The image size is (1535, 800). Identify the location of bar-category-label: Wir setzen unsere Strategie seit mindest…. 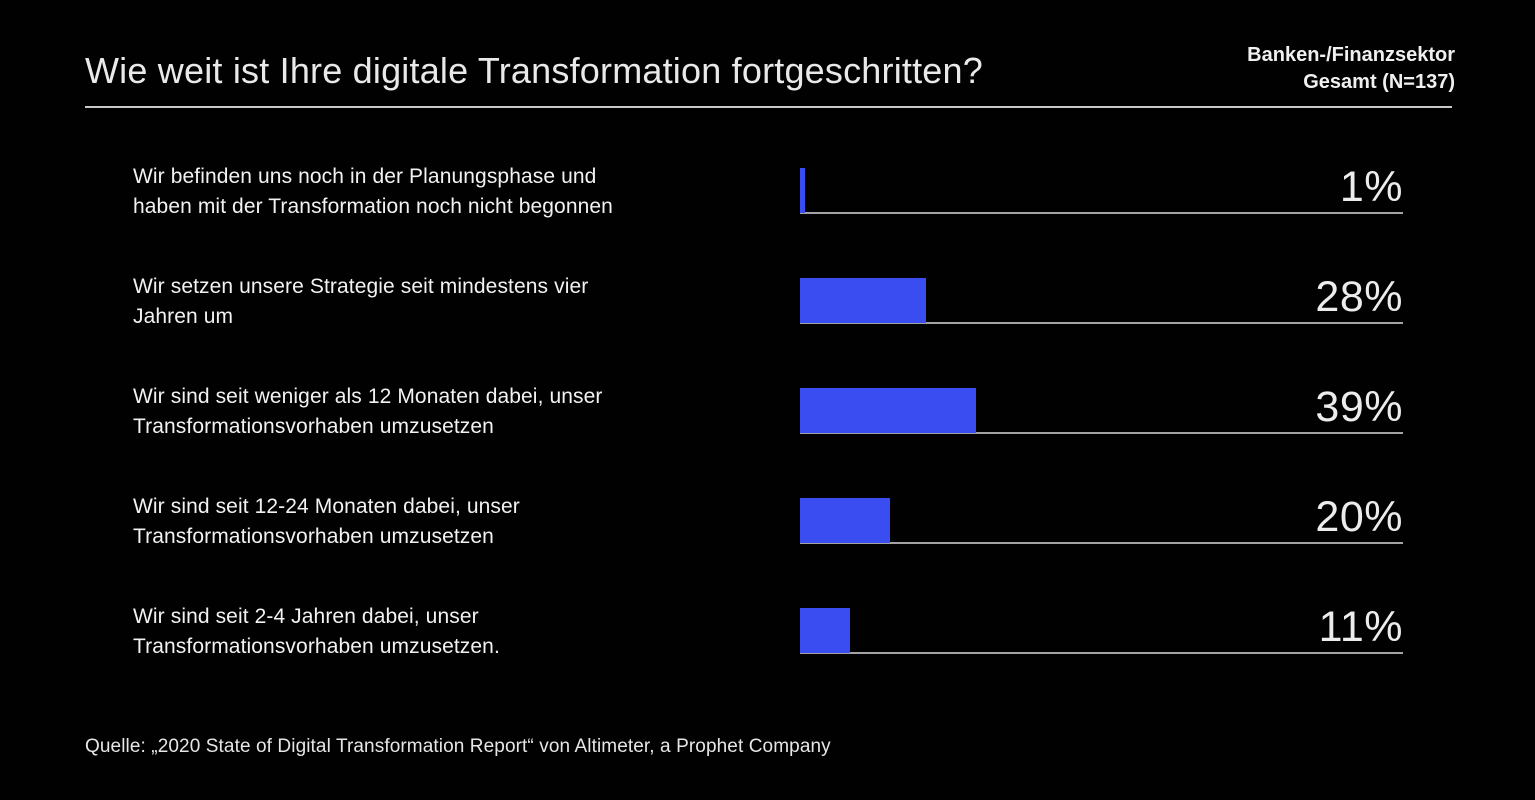
(361, 301).